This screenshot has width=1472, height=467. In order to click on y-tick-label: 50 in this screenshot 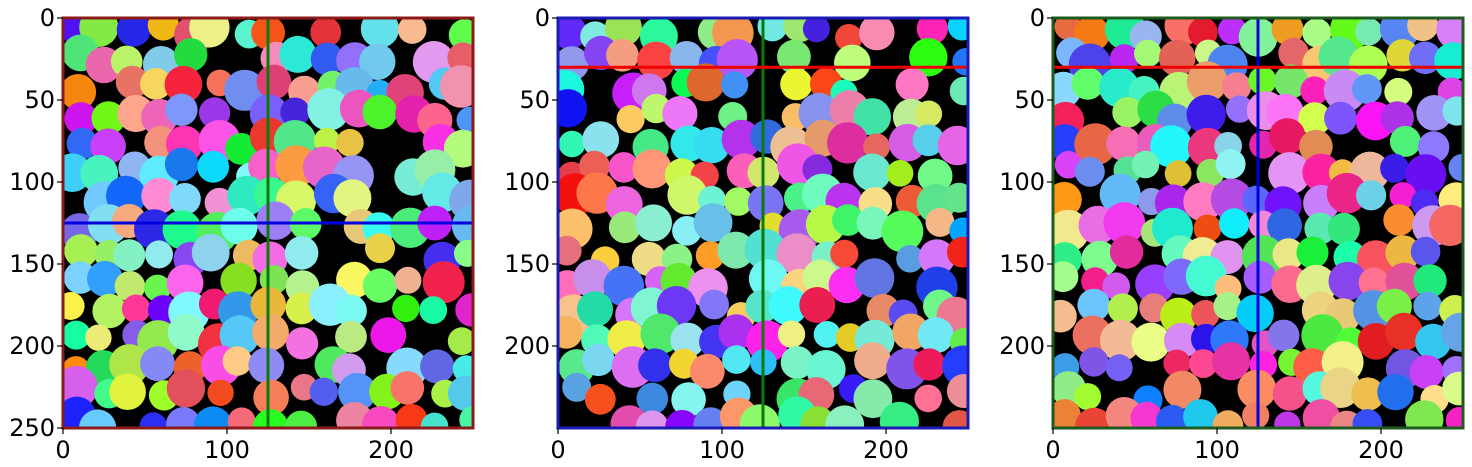, I will do `click(39, 100)`.